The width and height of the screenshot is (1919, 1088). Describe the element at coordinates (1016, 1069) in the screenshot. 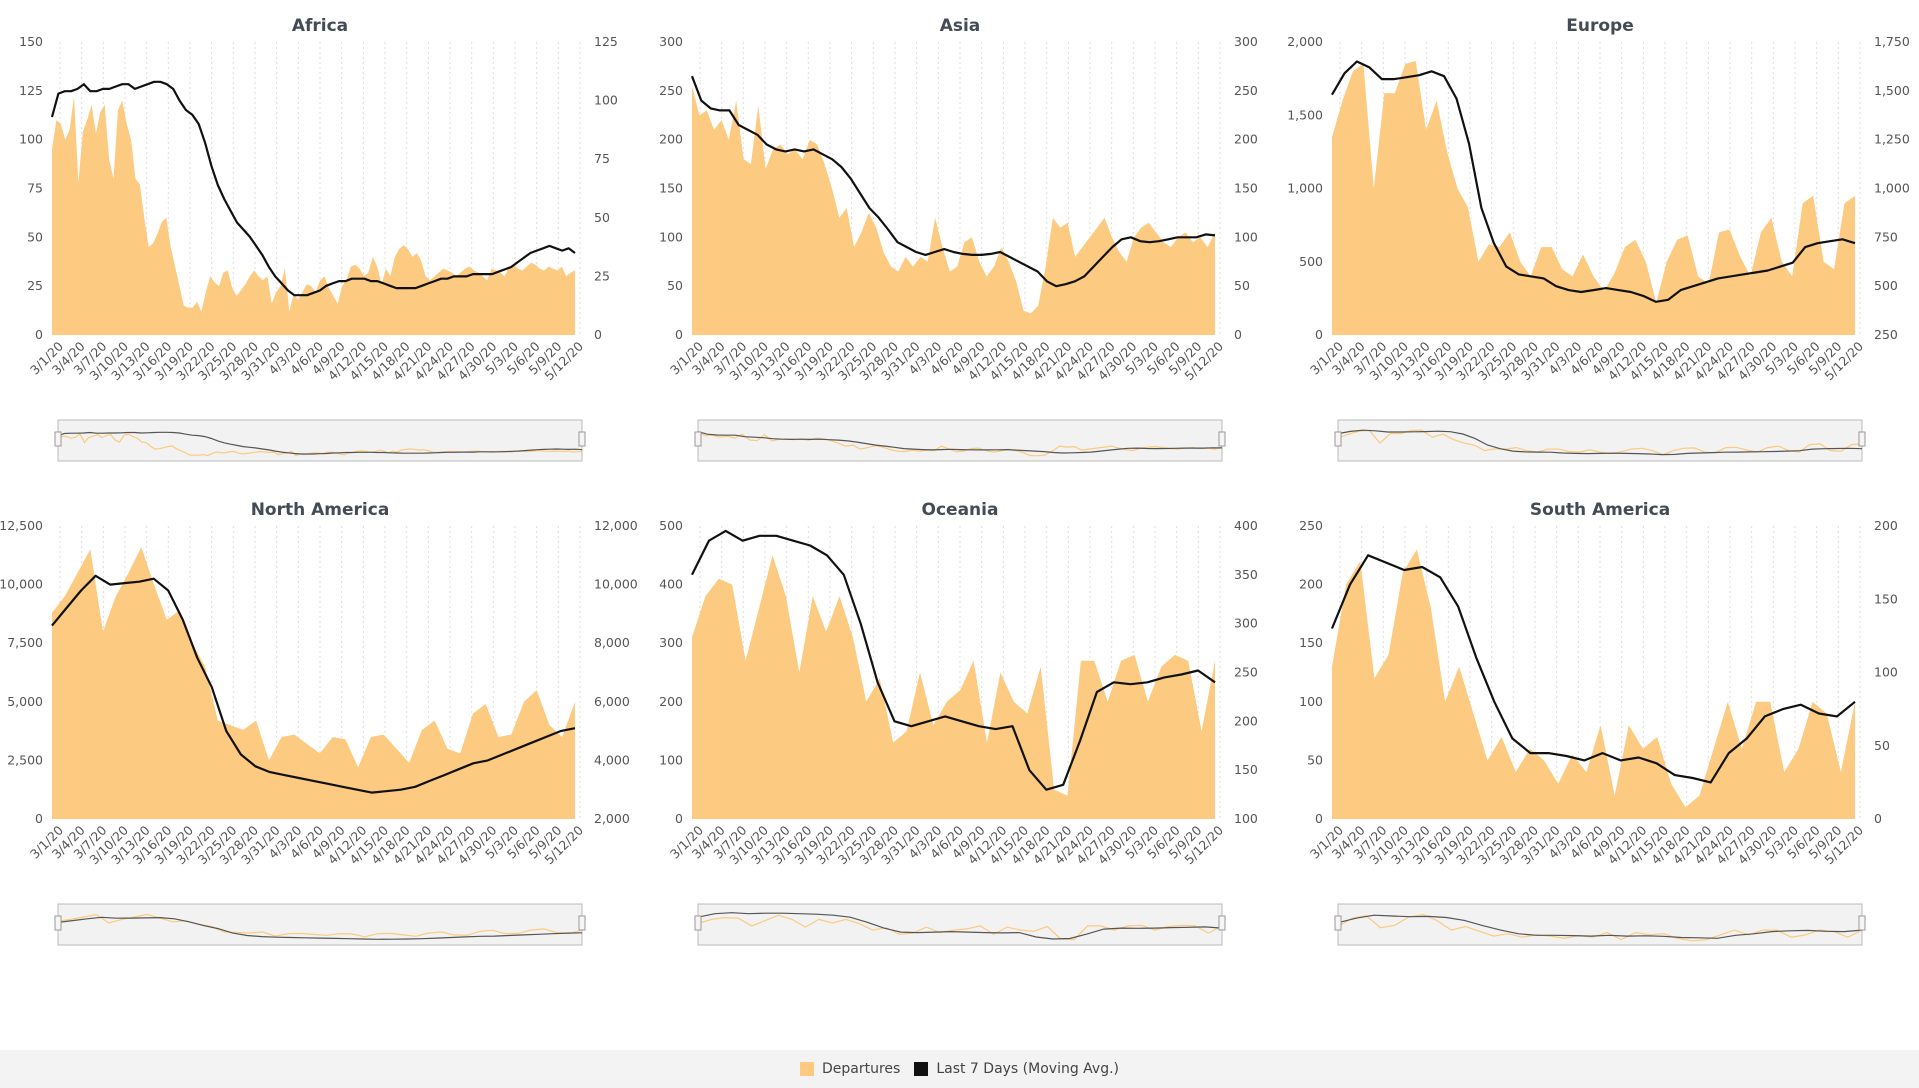

I see `legend-item-moving-avg: Last 7 Days (Moving Avg.)` at that location.